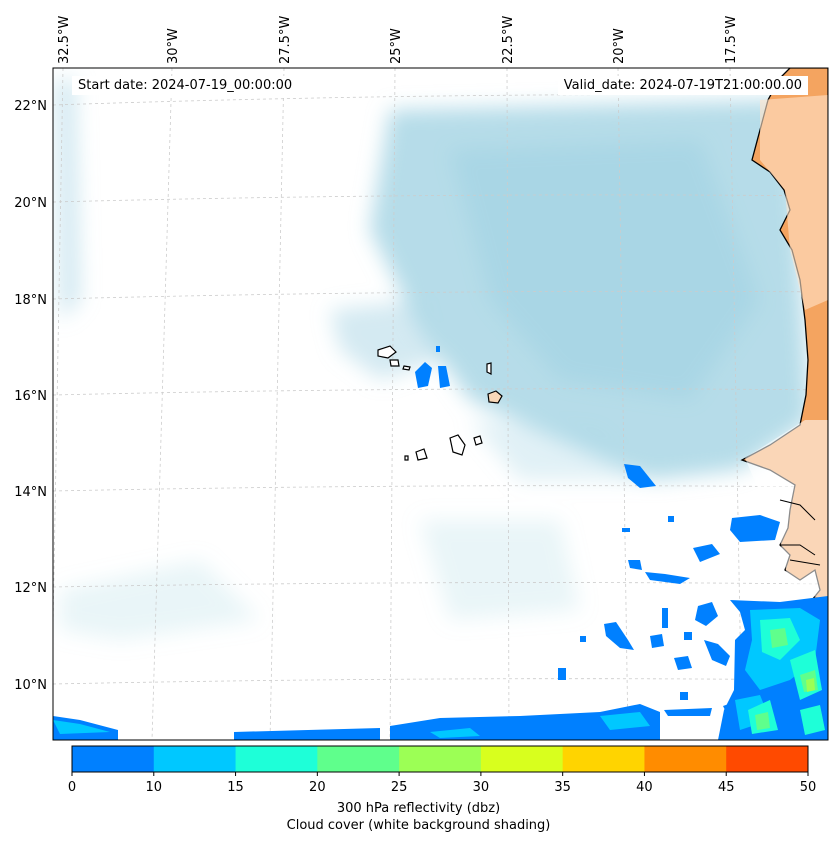 The image size is (837, 843). I want to click on colorbar-frame, so click(440, 759).